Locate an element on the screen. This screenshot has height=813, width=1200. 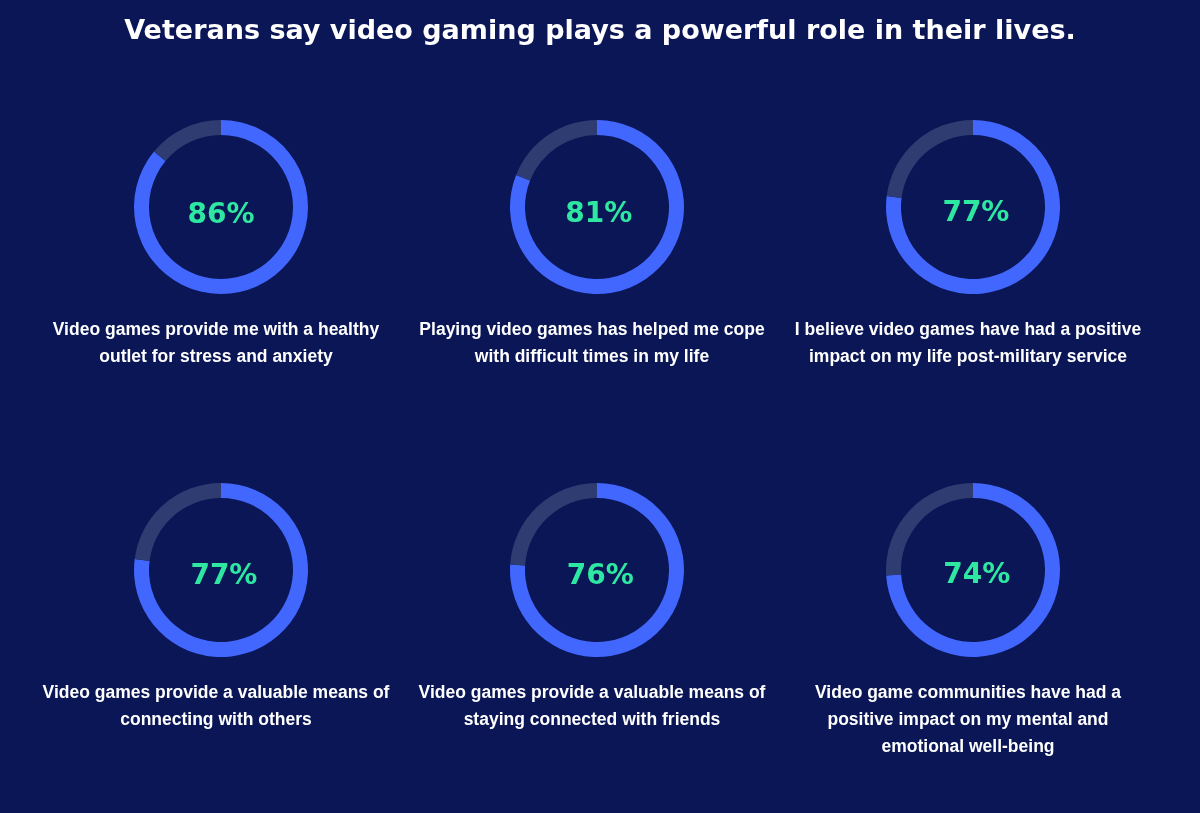
data-label: 76% is located at coordinates (600, 574).